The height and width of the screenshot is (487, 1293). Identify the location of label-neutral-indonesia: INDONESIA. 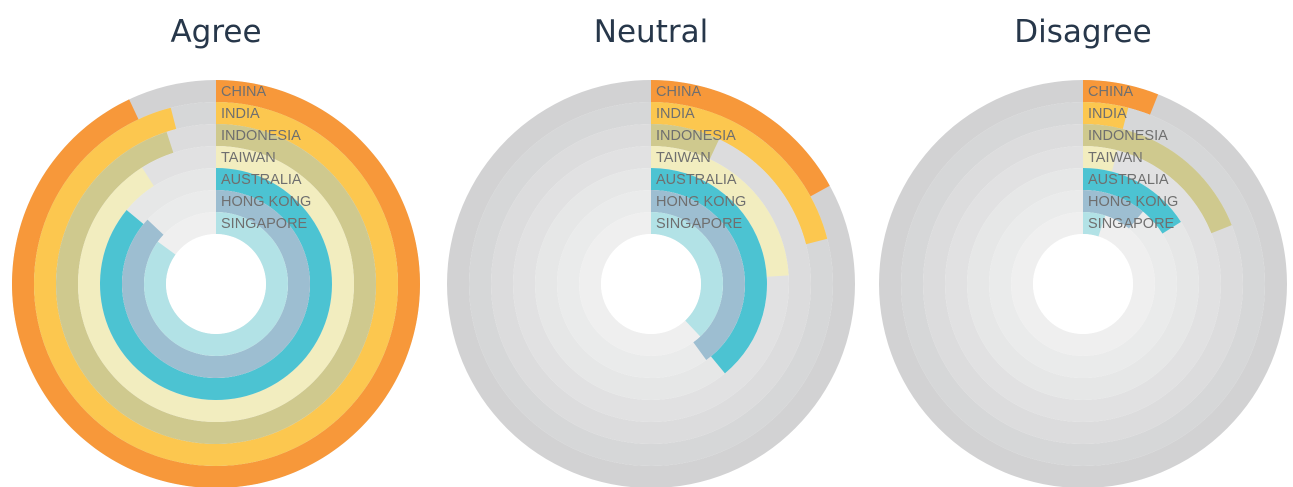
(696, 136).